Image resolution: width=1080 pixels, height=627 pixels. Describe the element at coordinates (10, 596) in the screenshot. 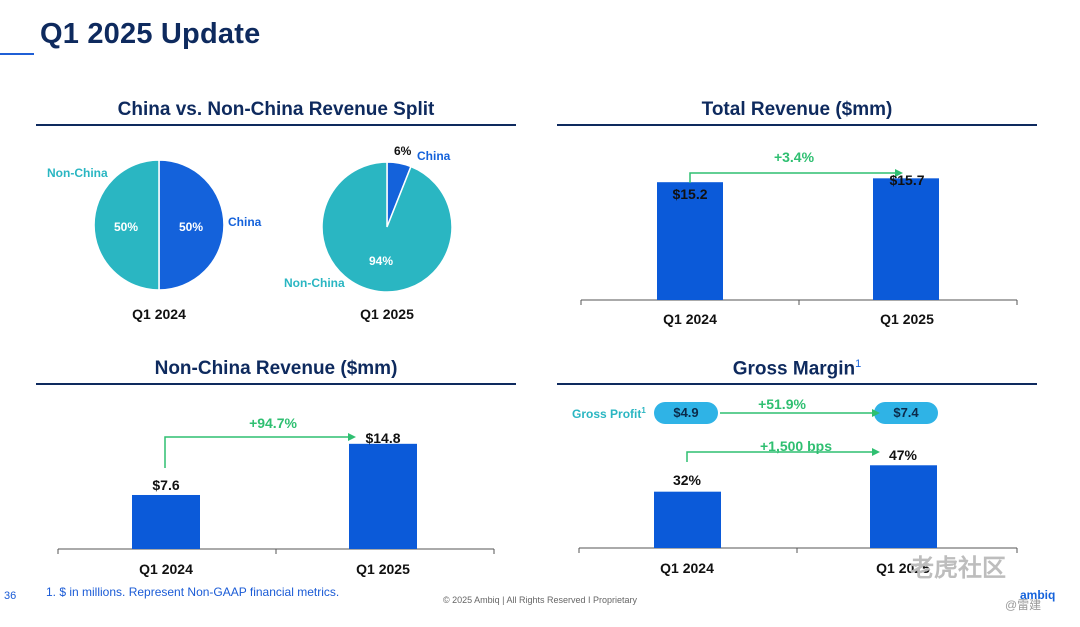

I see `page-number: 36` at that location.